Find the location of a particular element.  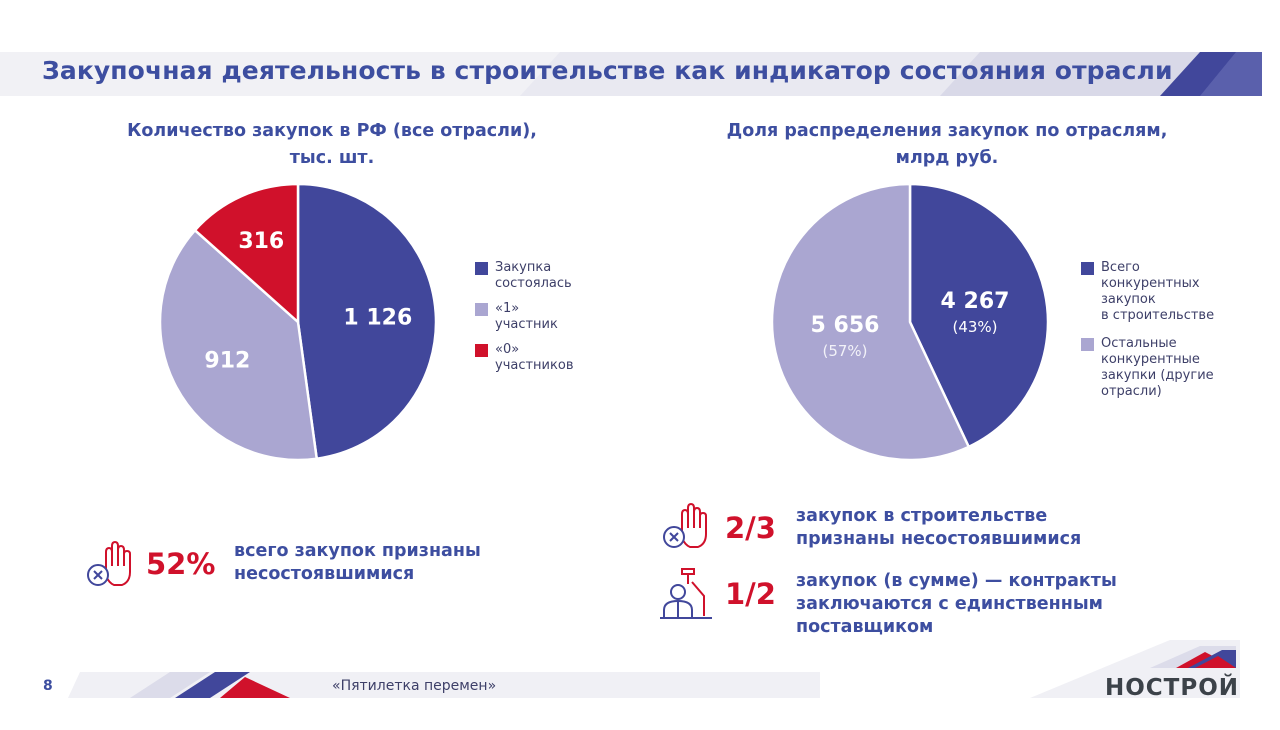

chart1-title-line: Количество закупок в РФ (все отрасли), is located at coordinates (332, 131).